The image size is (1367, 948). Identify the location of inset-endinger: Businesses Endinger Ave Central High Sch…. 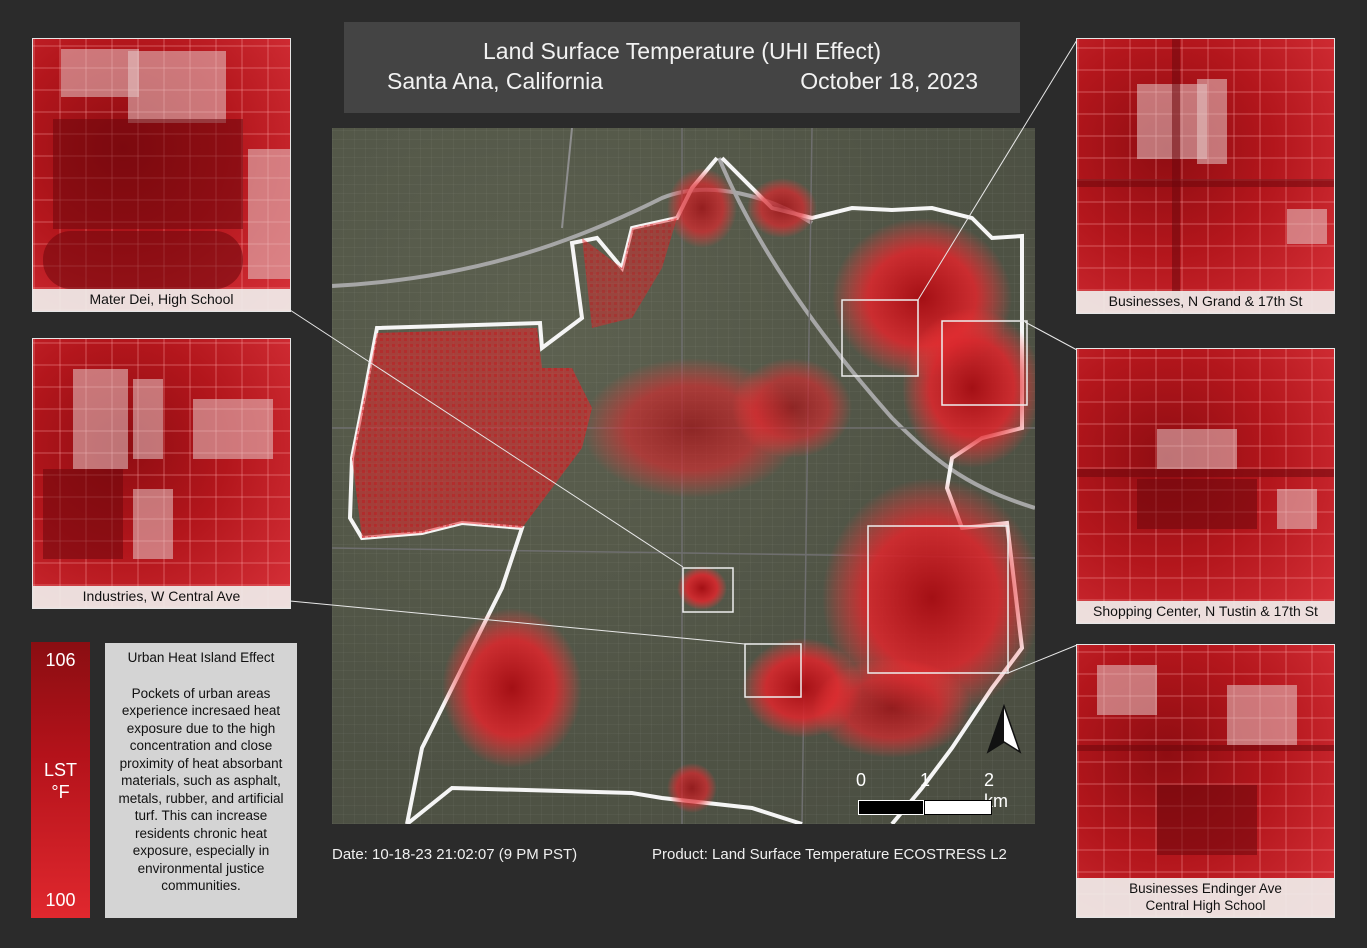
(1205, 781).